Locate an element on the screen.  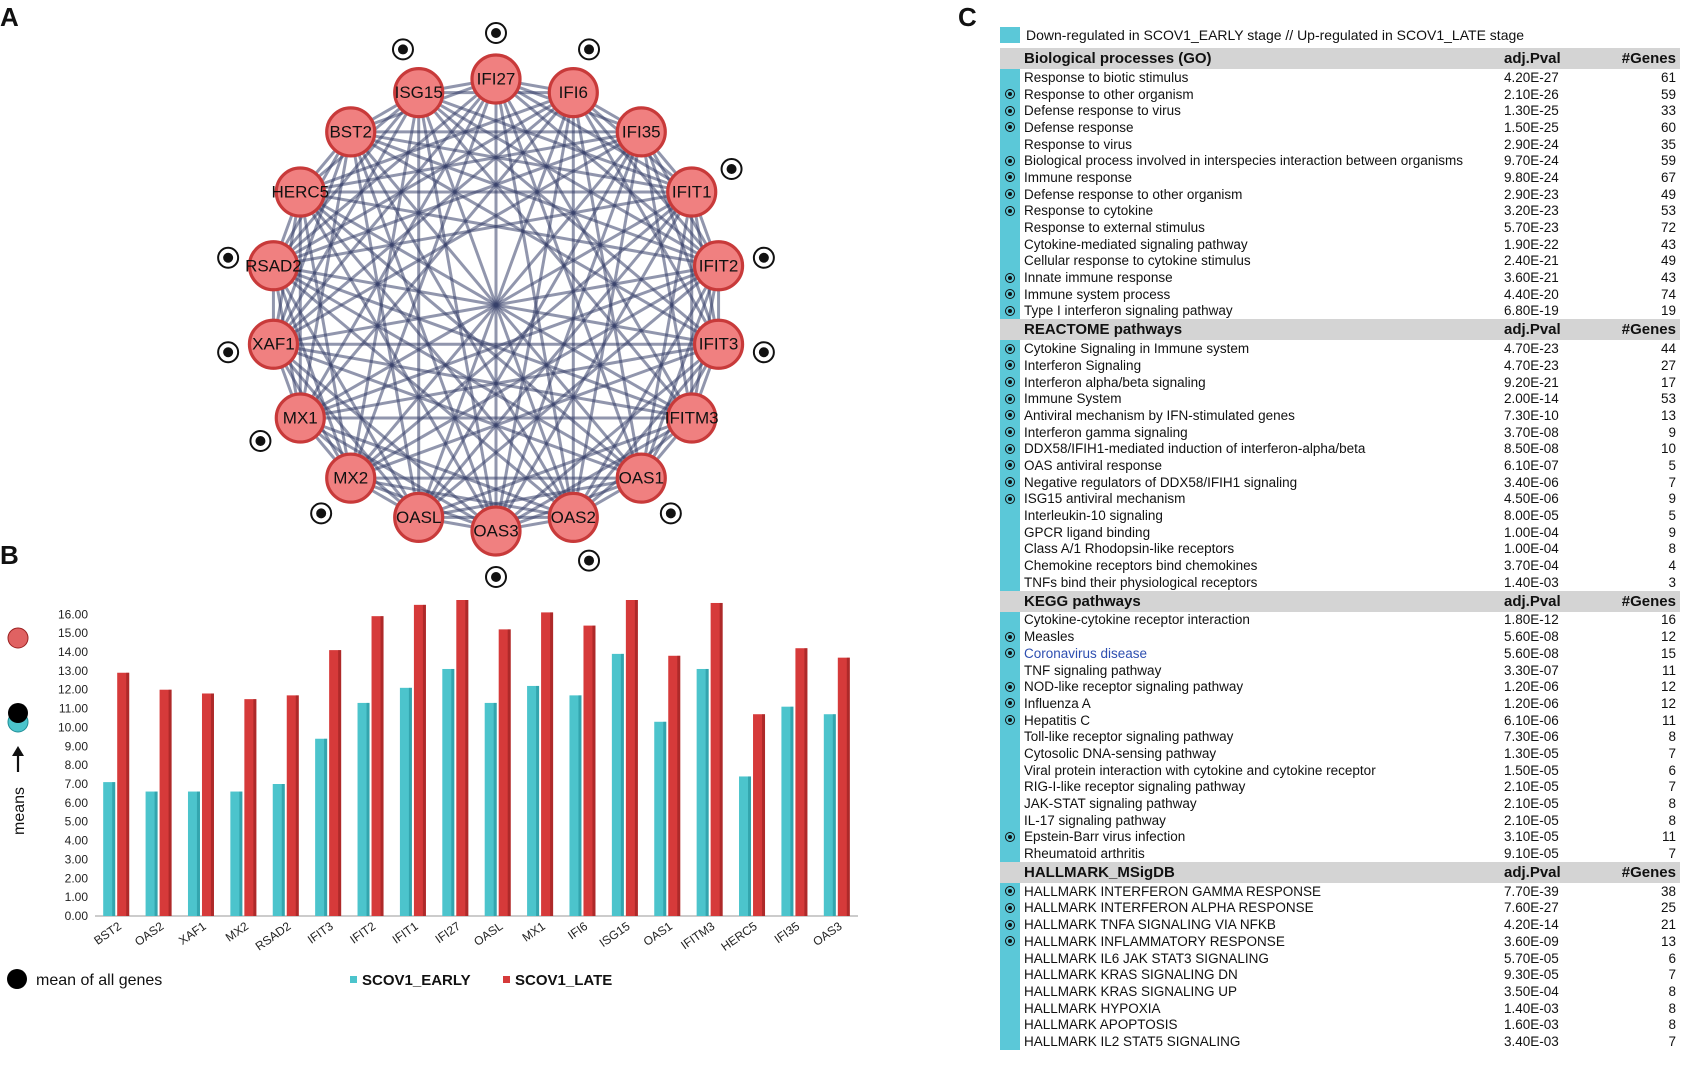
table-row: Interleukin-10 signaling 8.00E-05 5 is located at coordinates (1340, 515).